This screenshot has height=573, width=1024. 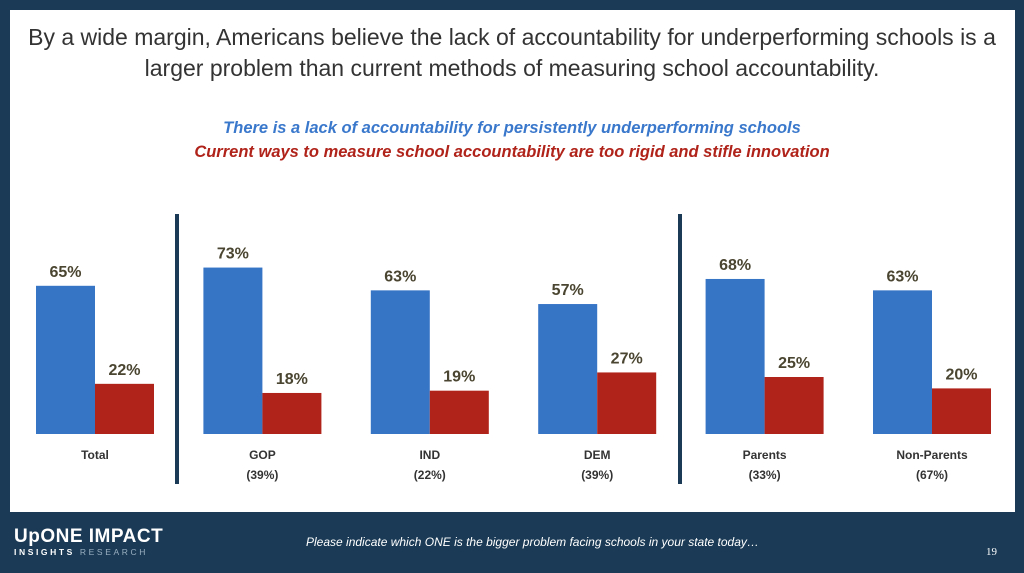 I want to click on bar-1-total, so click(x=65, y=359).